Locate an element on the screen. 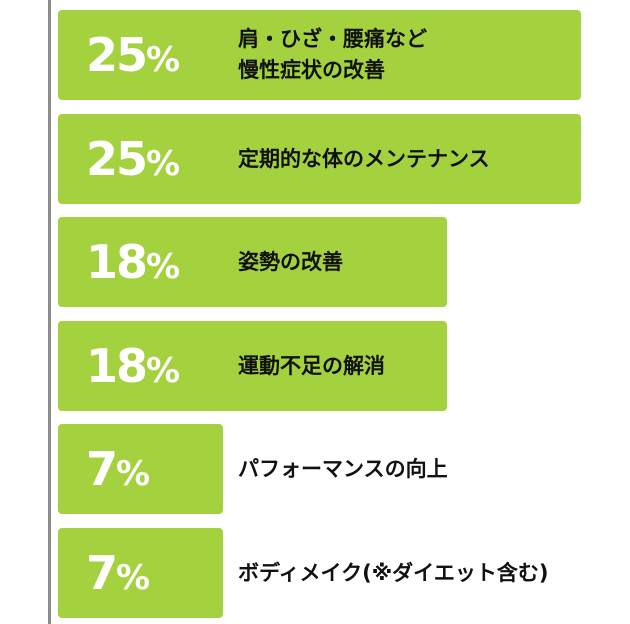 Image resolution: width=630 pixels, height=624 pixels. category-label: ボディメイク(※ダイエット含む) is located at coordinates (393, 573).